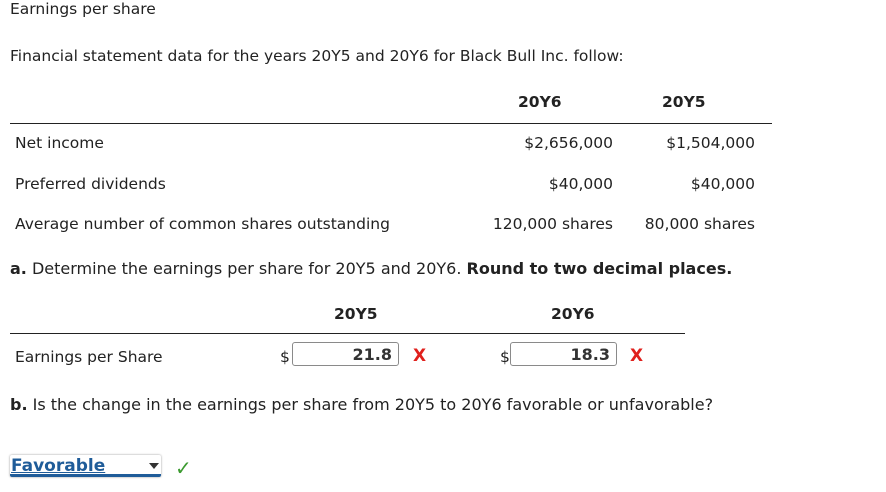  I want to click on eps-header-rule, so click(347, 333).